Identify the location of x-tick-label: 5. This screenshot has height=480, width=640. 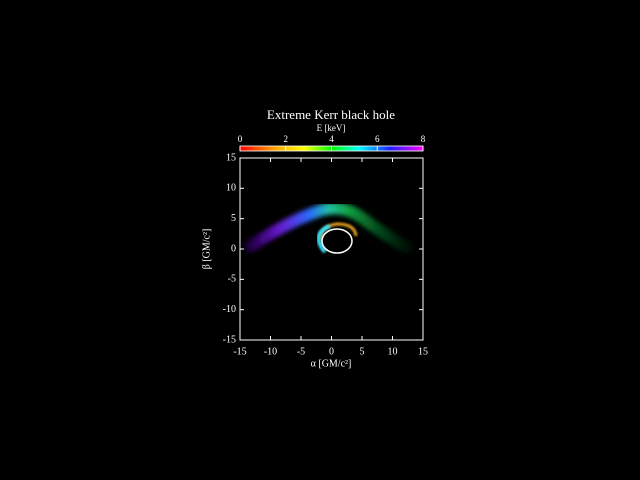
(362, 351).